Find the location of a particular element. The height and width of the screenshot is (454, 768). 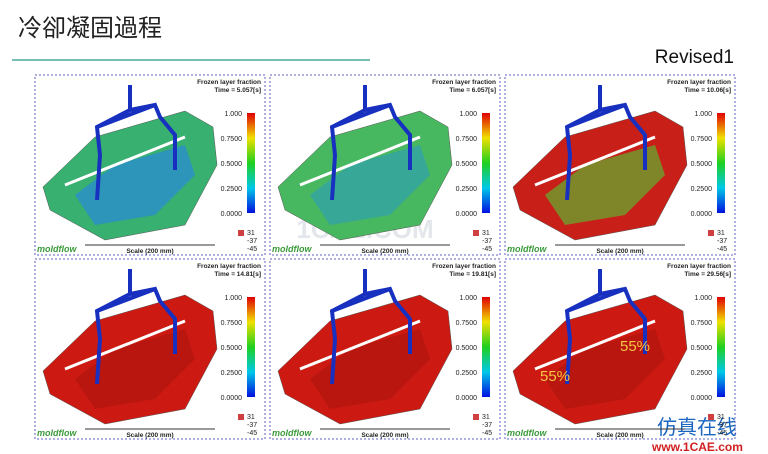

result-time: Time = 10.06[s] is located at coordinates (707, 90).